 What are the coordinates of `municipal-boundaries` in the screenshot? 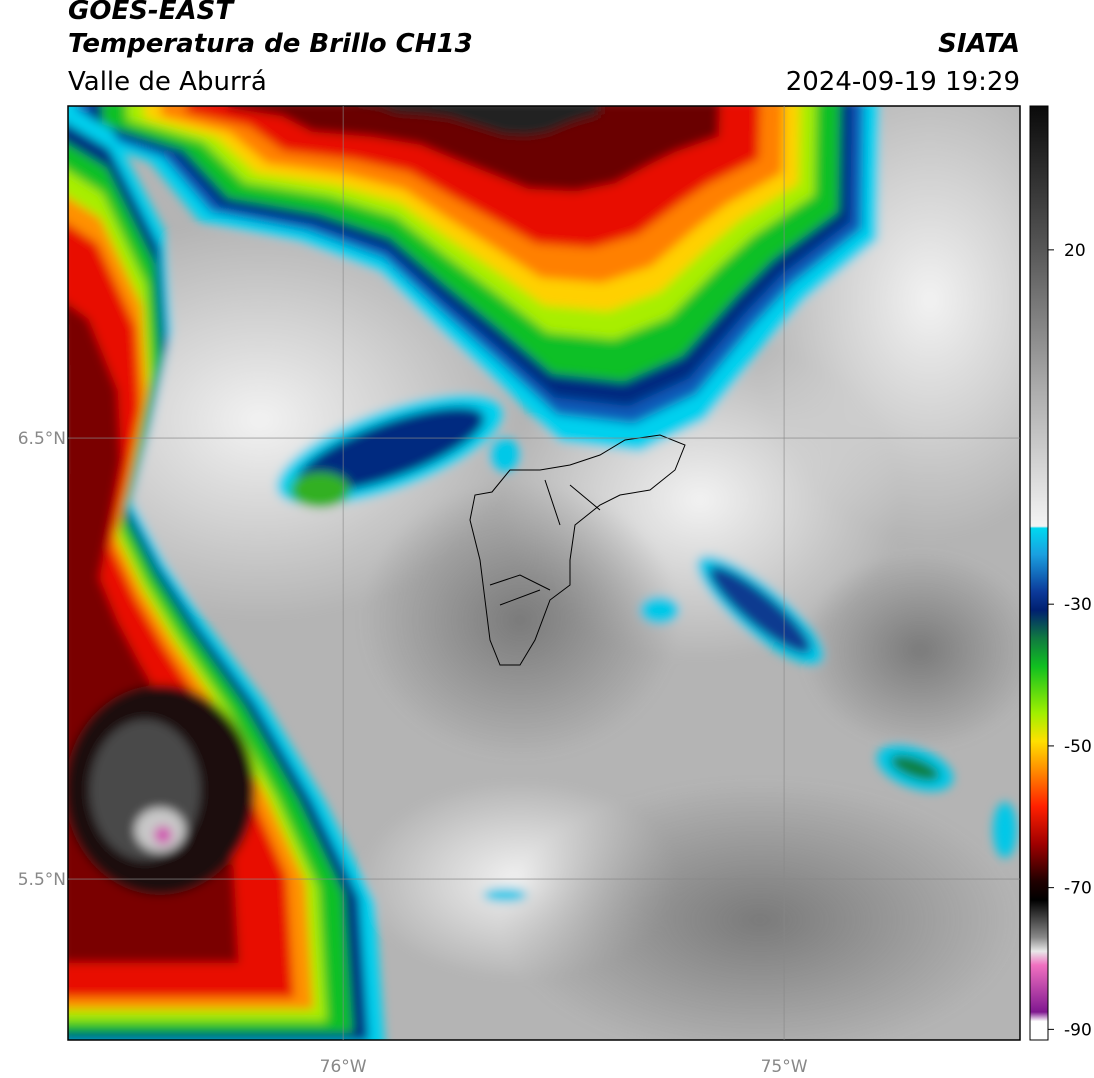 It's located at (577, 550).